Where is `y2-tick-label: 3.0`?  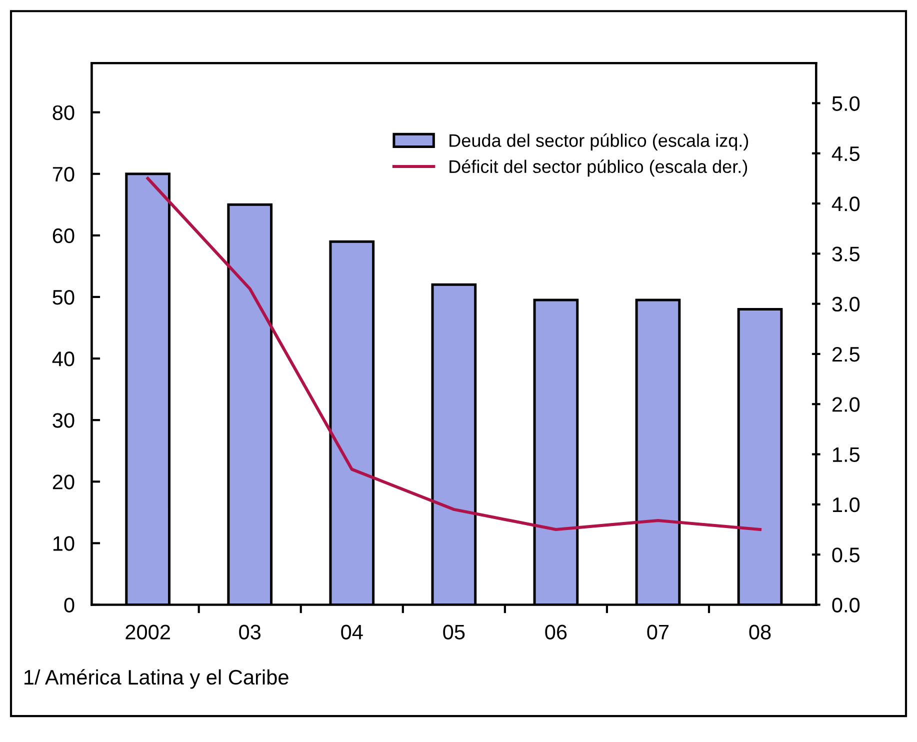 y2-tick-label: 3.0 is located at coordinates (846, 304).